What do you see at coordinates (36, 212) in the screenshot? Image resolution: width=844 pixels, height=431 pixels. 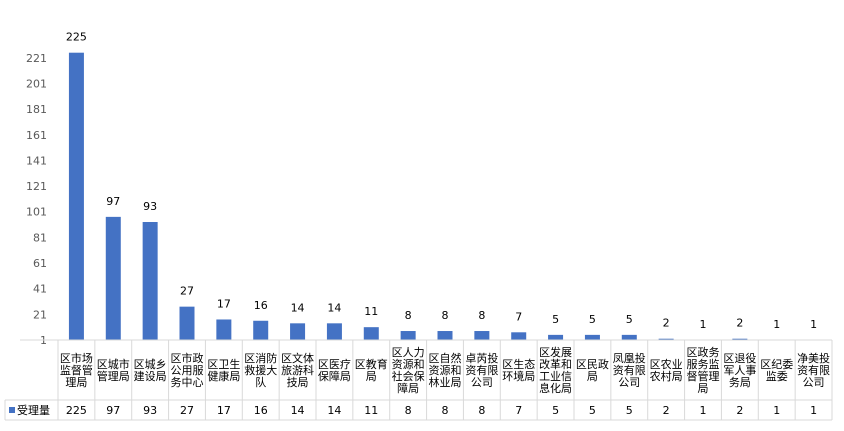 I see `y-tick-label: 101` at bounding box center [36, 212].